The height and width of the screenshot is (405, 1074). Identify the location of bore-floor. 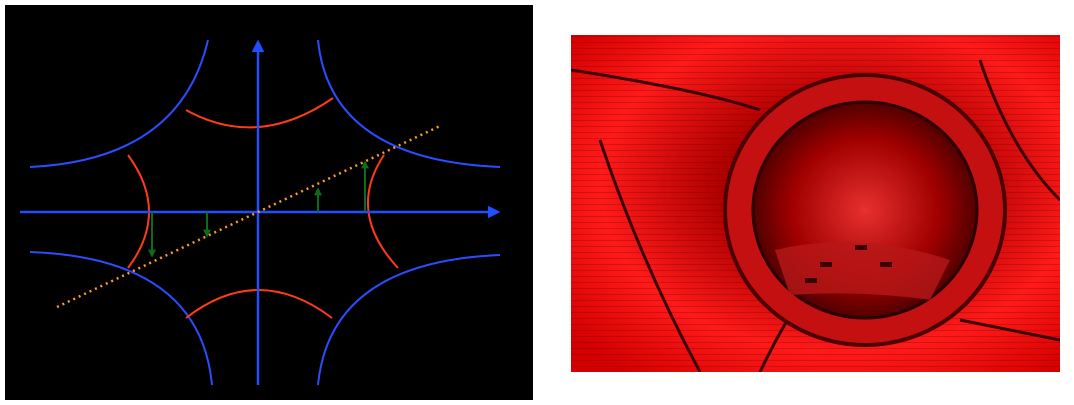
(862, 271).